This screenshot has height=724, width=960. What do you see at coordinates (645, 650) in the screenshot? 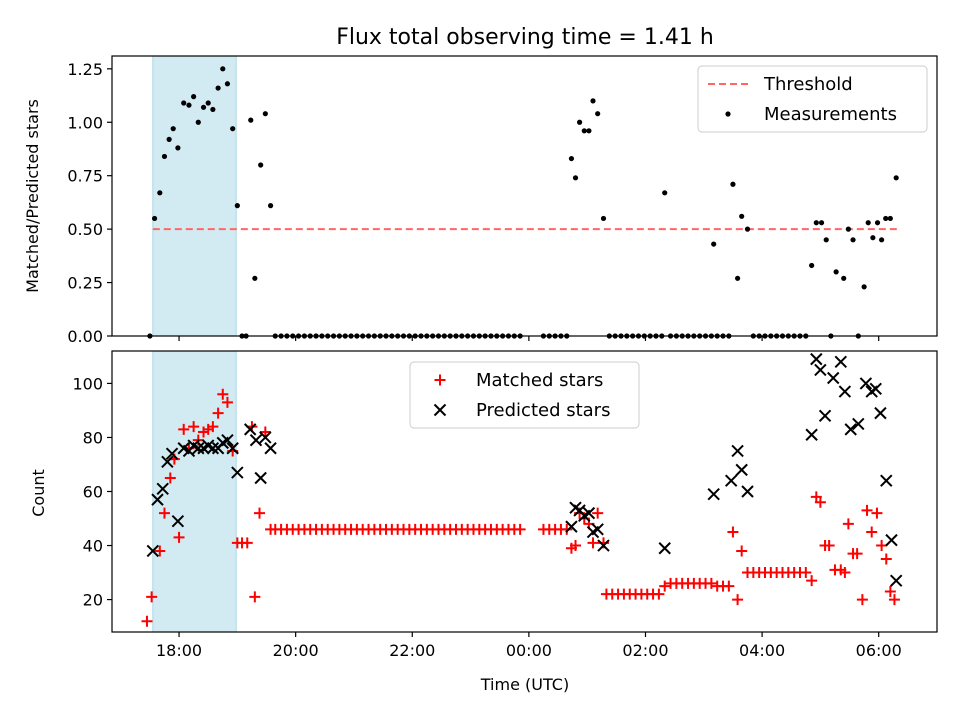
I see `x-tick-label: 02:00` at bounding box center [645, 650].